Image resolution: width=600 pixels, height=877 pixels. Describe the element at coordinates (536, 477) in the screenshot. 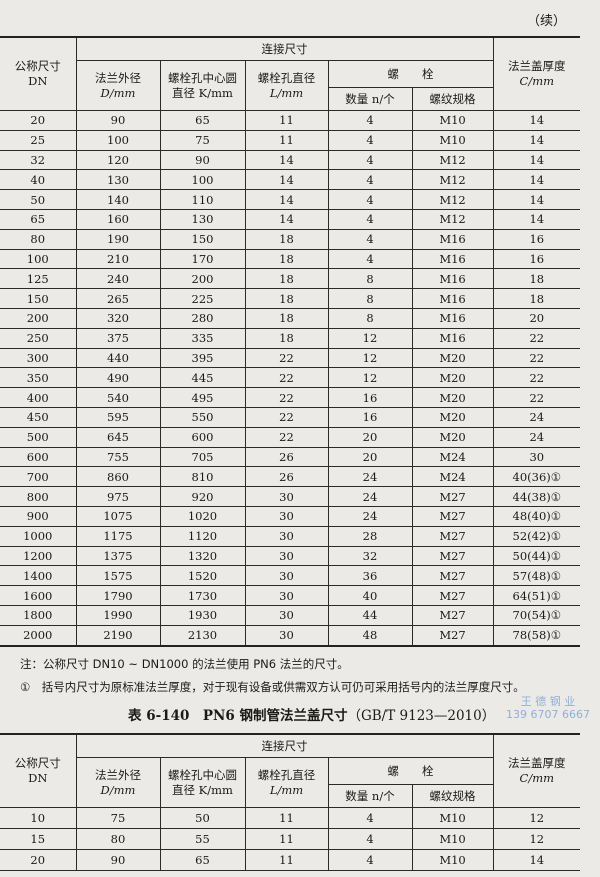

I see `table-cell: 40(36)①` at that location.